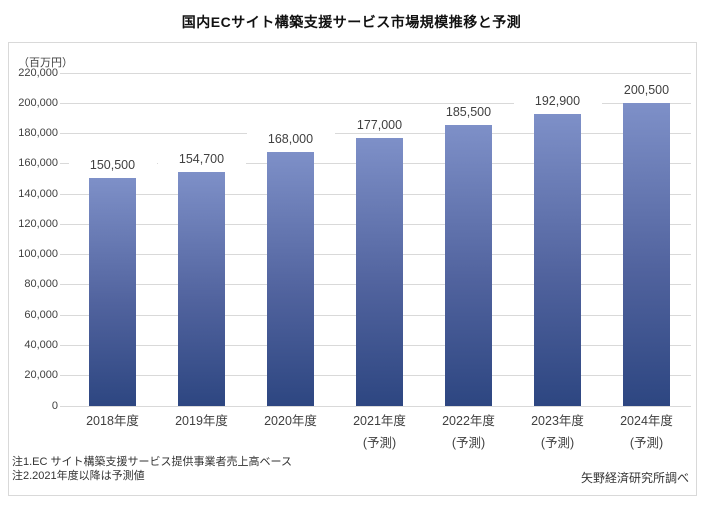  Describe the element at coordinates (646, 90) in the screenshot. I see `bar-value-label: 200,500` at that location.